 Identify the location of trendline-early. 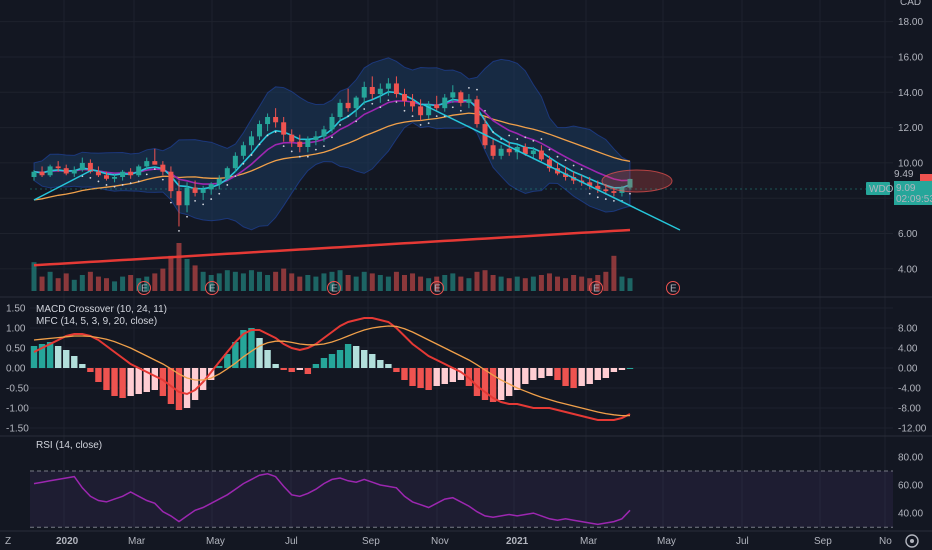
(63, 185).